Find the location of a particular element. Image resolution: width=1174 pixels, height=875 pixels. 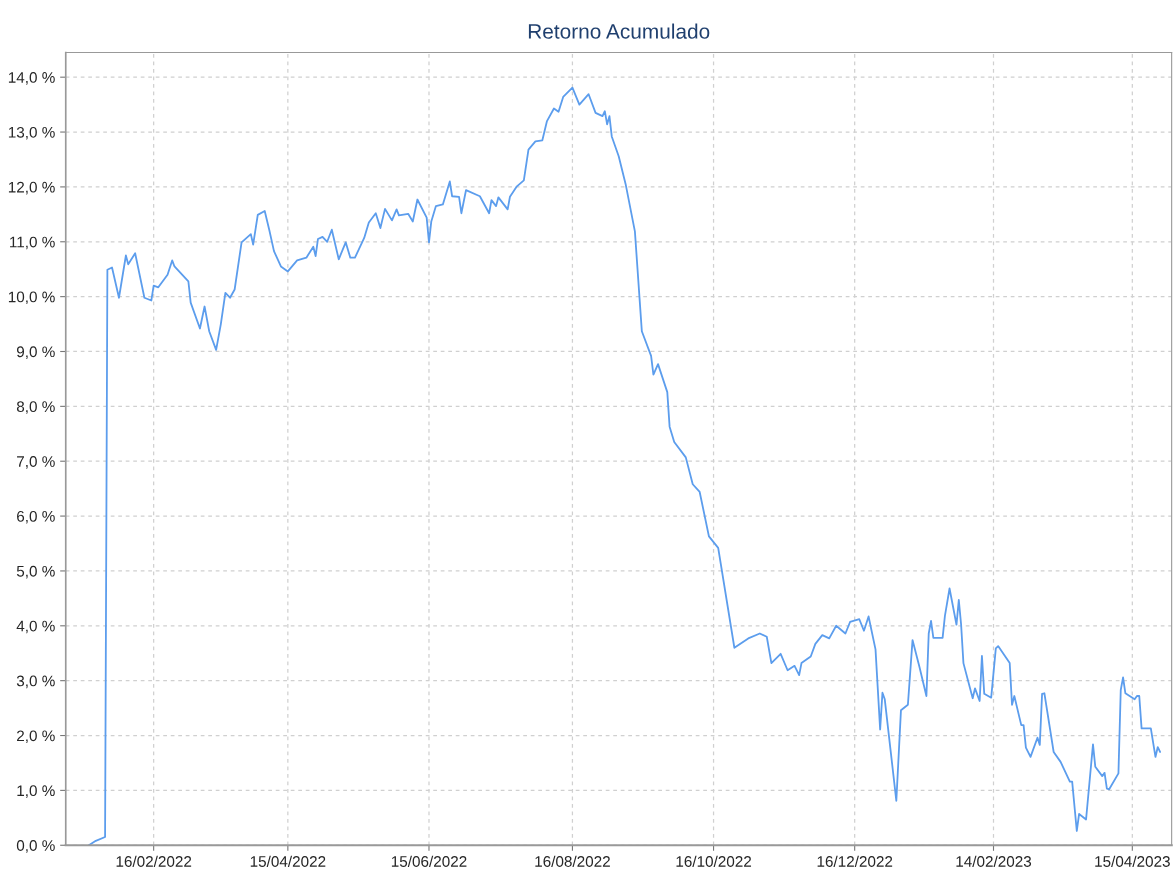

y-tick-label: 13,0 % is located at coordinates (31, 133).